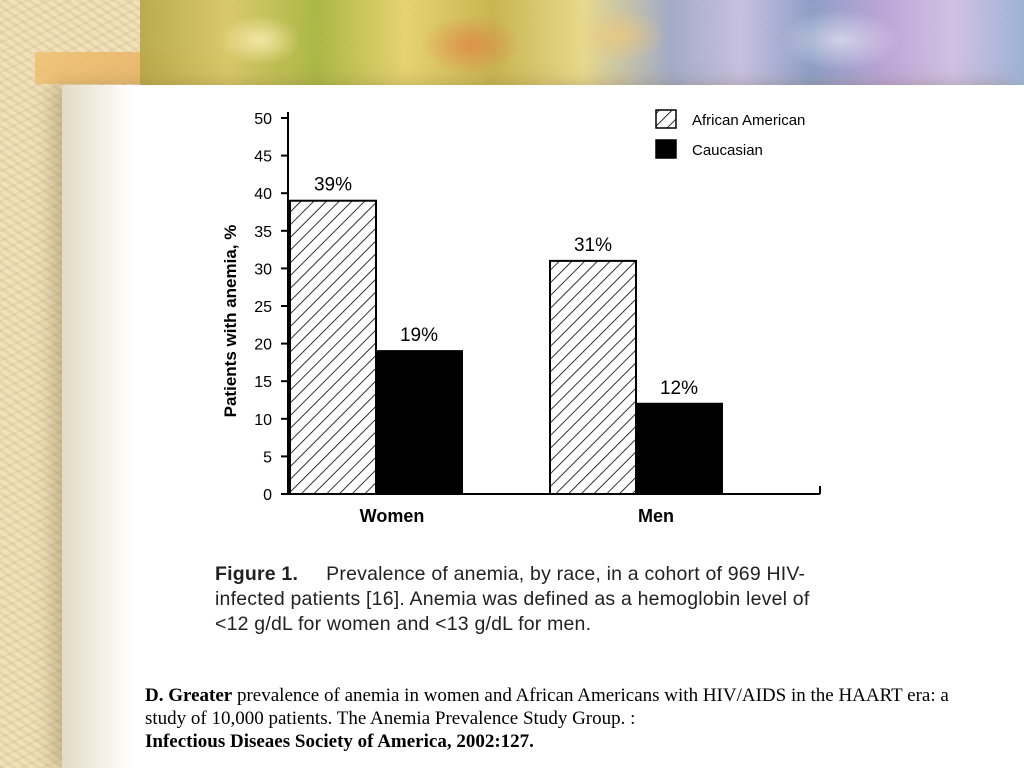  Describe the element at coordinates (263, 269) in the screenshot. I see `y-tick-label: 30` at that location.